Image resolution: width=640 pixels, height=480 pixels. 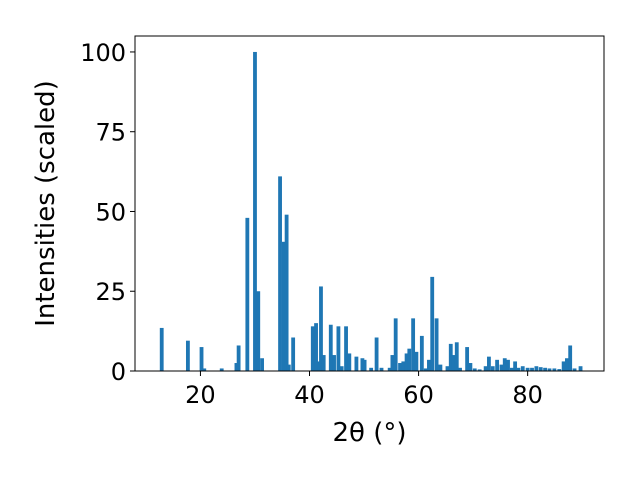 What do you see at coordinates (369, 433) in the screenshot?
I see `x-axis-title: 2θ (°)` at bounding box center [369, 433].